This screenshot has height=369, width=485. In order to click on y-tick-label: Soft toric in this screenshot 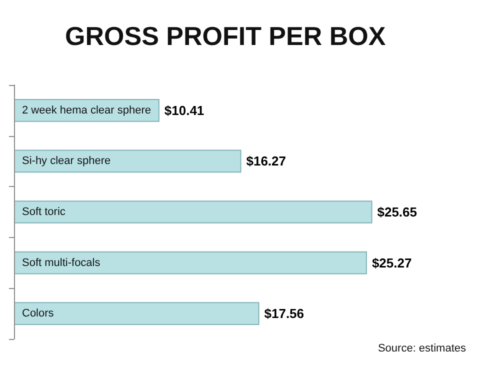, I will do `click(44, 212)`.